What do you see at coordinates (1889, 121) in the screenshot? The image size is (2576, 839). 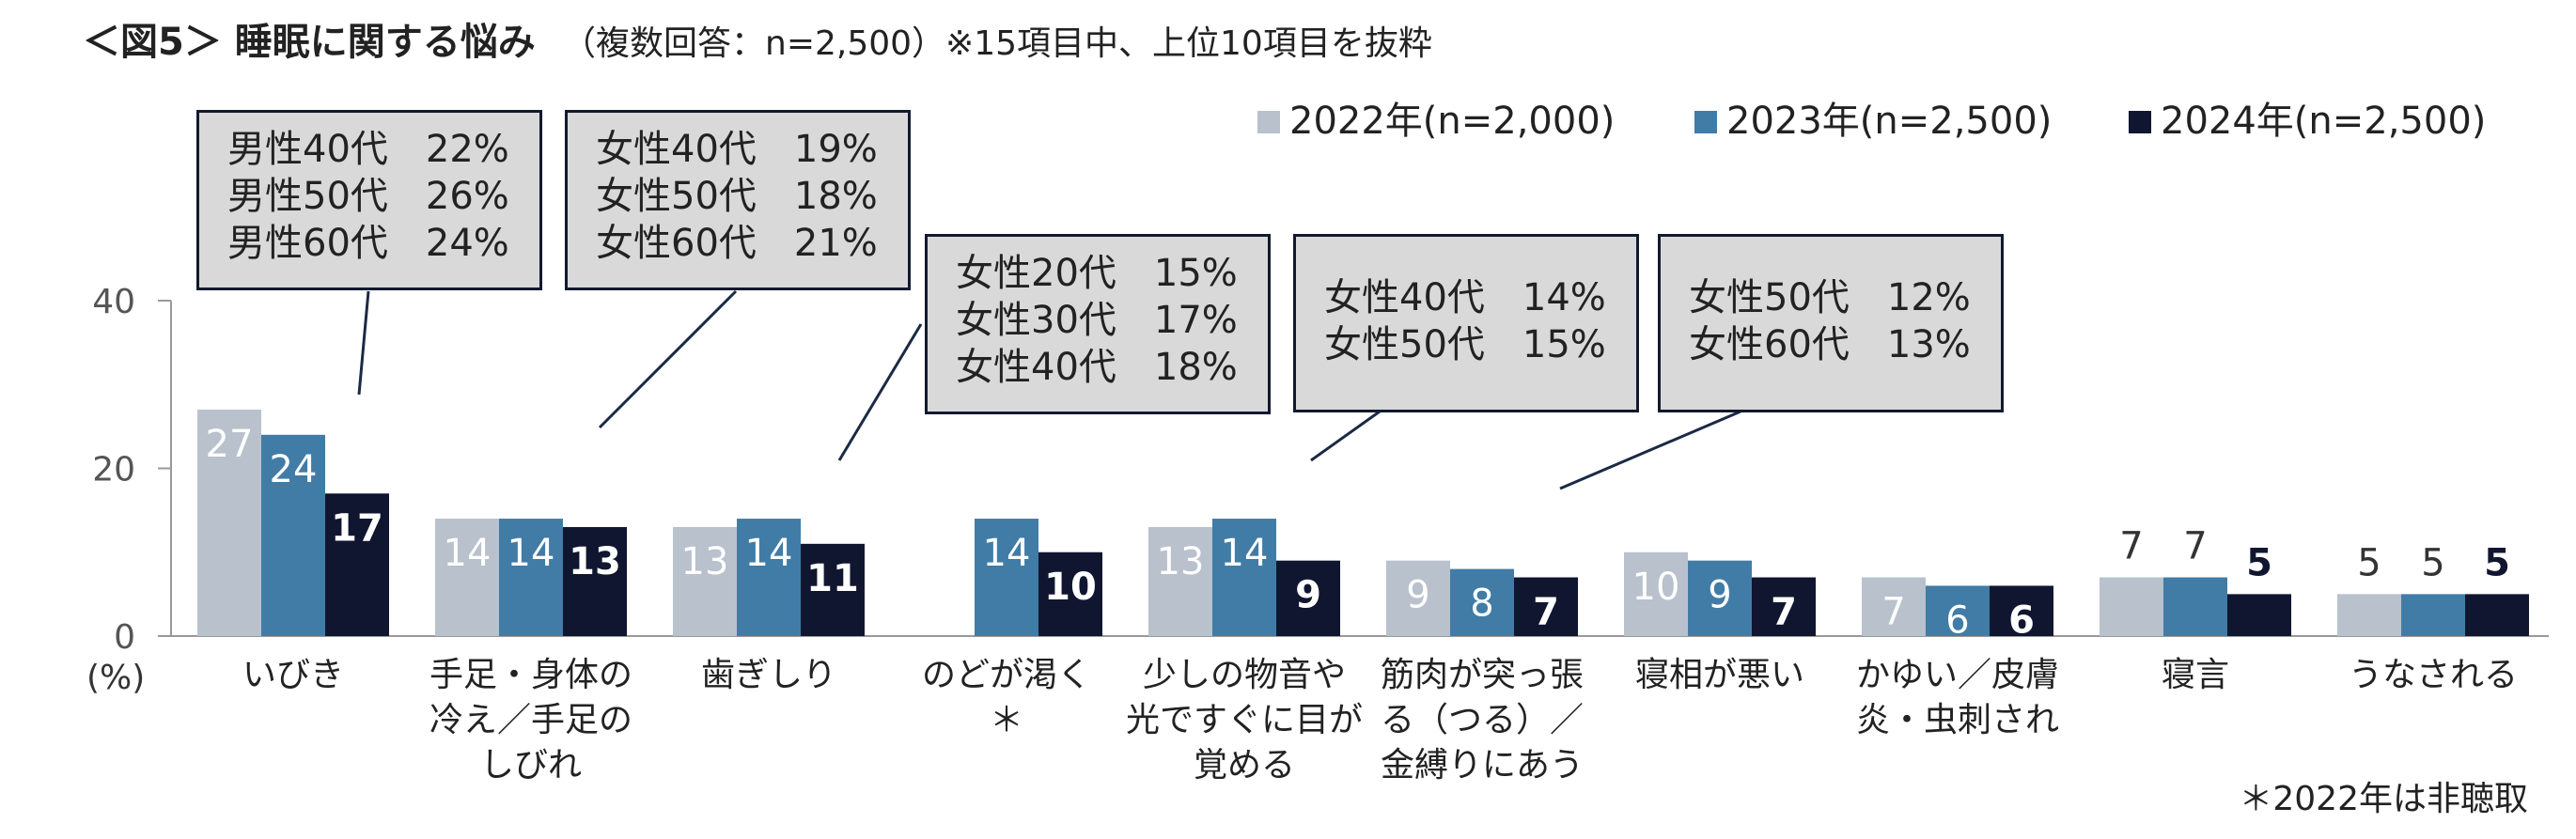 I see `legend-label: 2023年(n=2,500)` at bounding box center [1889, 121].